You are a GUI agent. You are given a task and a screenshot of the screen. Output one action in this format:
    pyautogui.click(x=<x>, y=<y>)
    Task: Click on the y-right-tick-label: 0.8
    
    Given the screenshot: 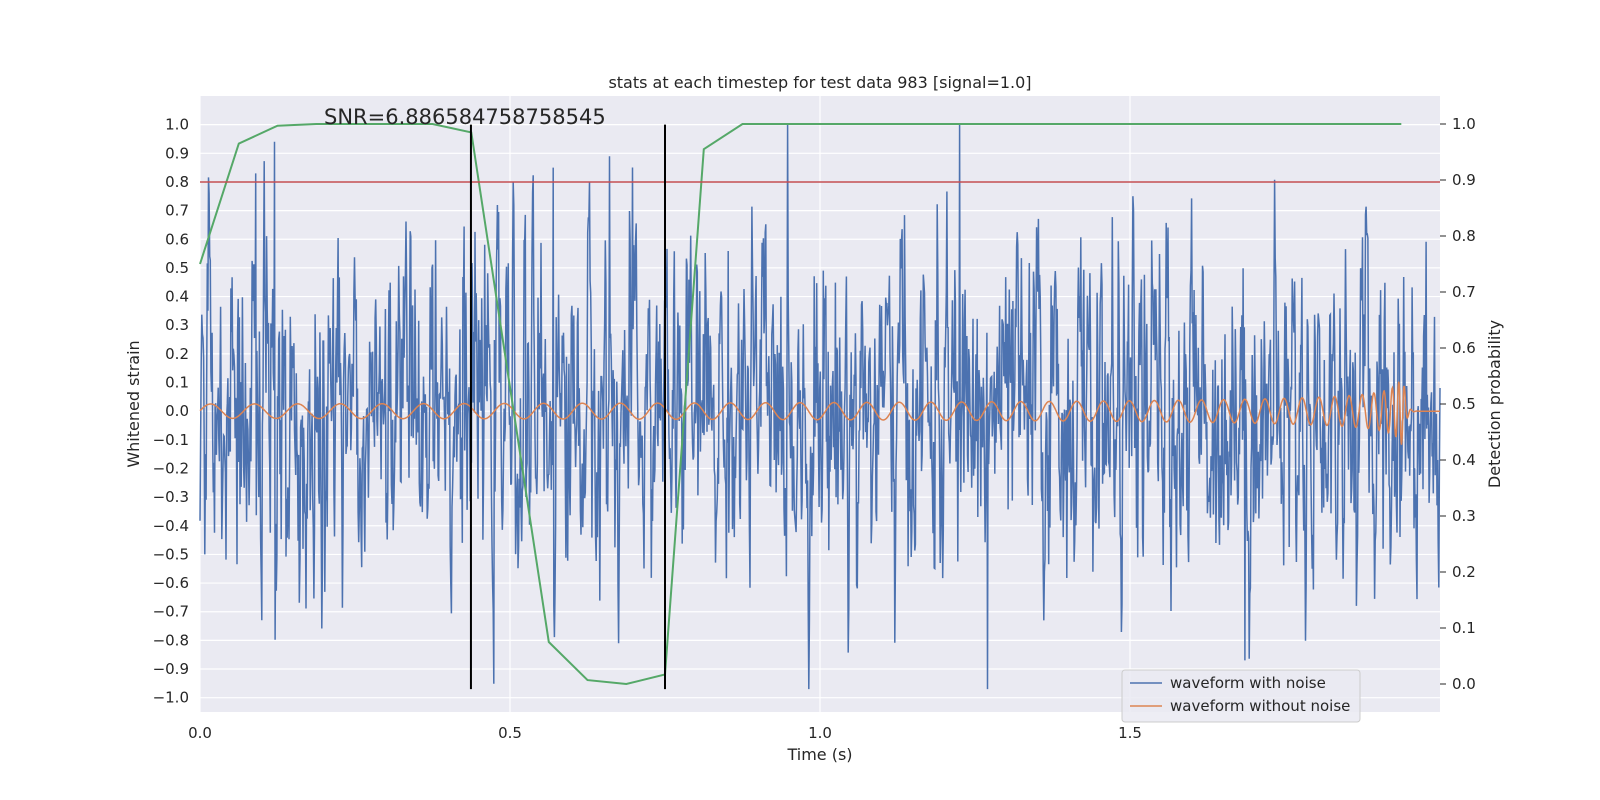 What is the action you would take?
    pyautogui.click(x=1464, y=236)
    